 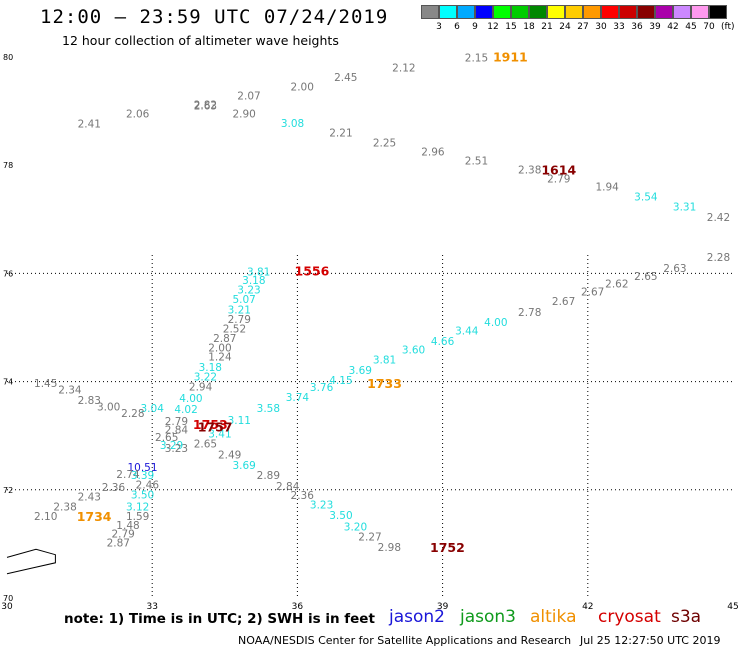 I want to click on lat-tick-label: 78, so click(x=8, y=165).